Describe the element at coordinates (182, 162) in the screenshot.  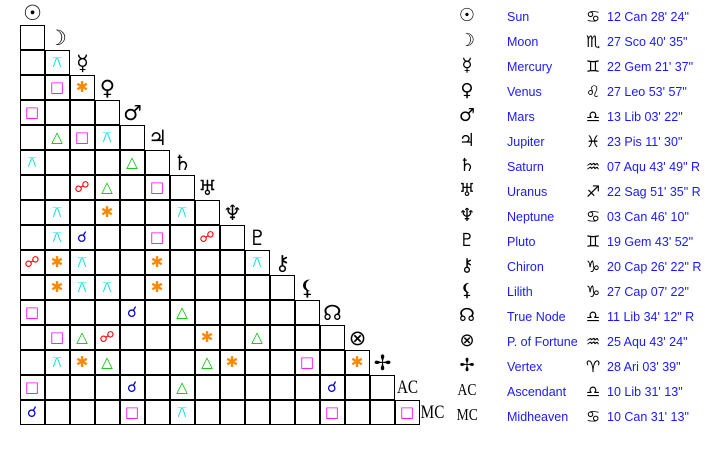
I see `saturn-glyph-icon: ♄` at that location.